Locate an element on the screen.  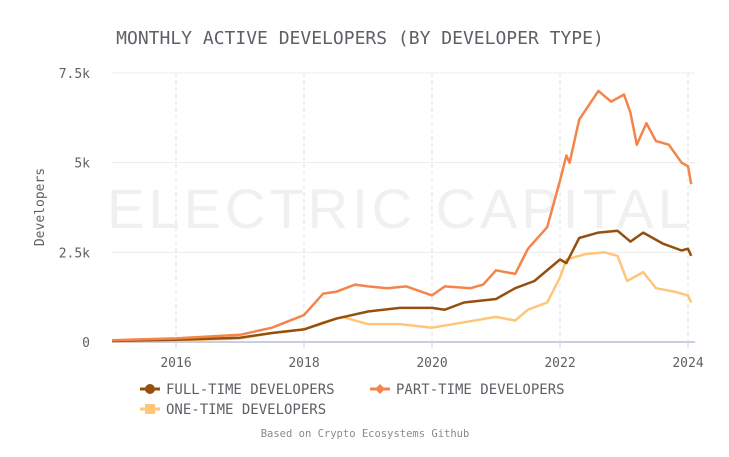
watermark: ELECTRIC CAPITAL is located at coordinates (400, 208).